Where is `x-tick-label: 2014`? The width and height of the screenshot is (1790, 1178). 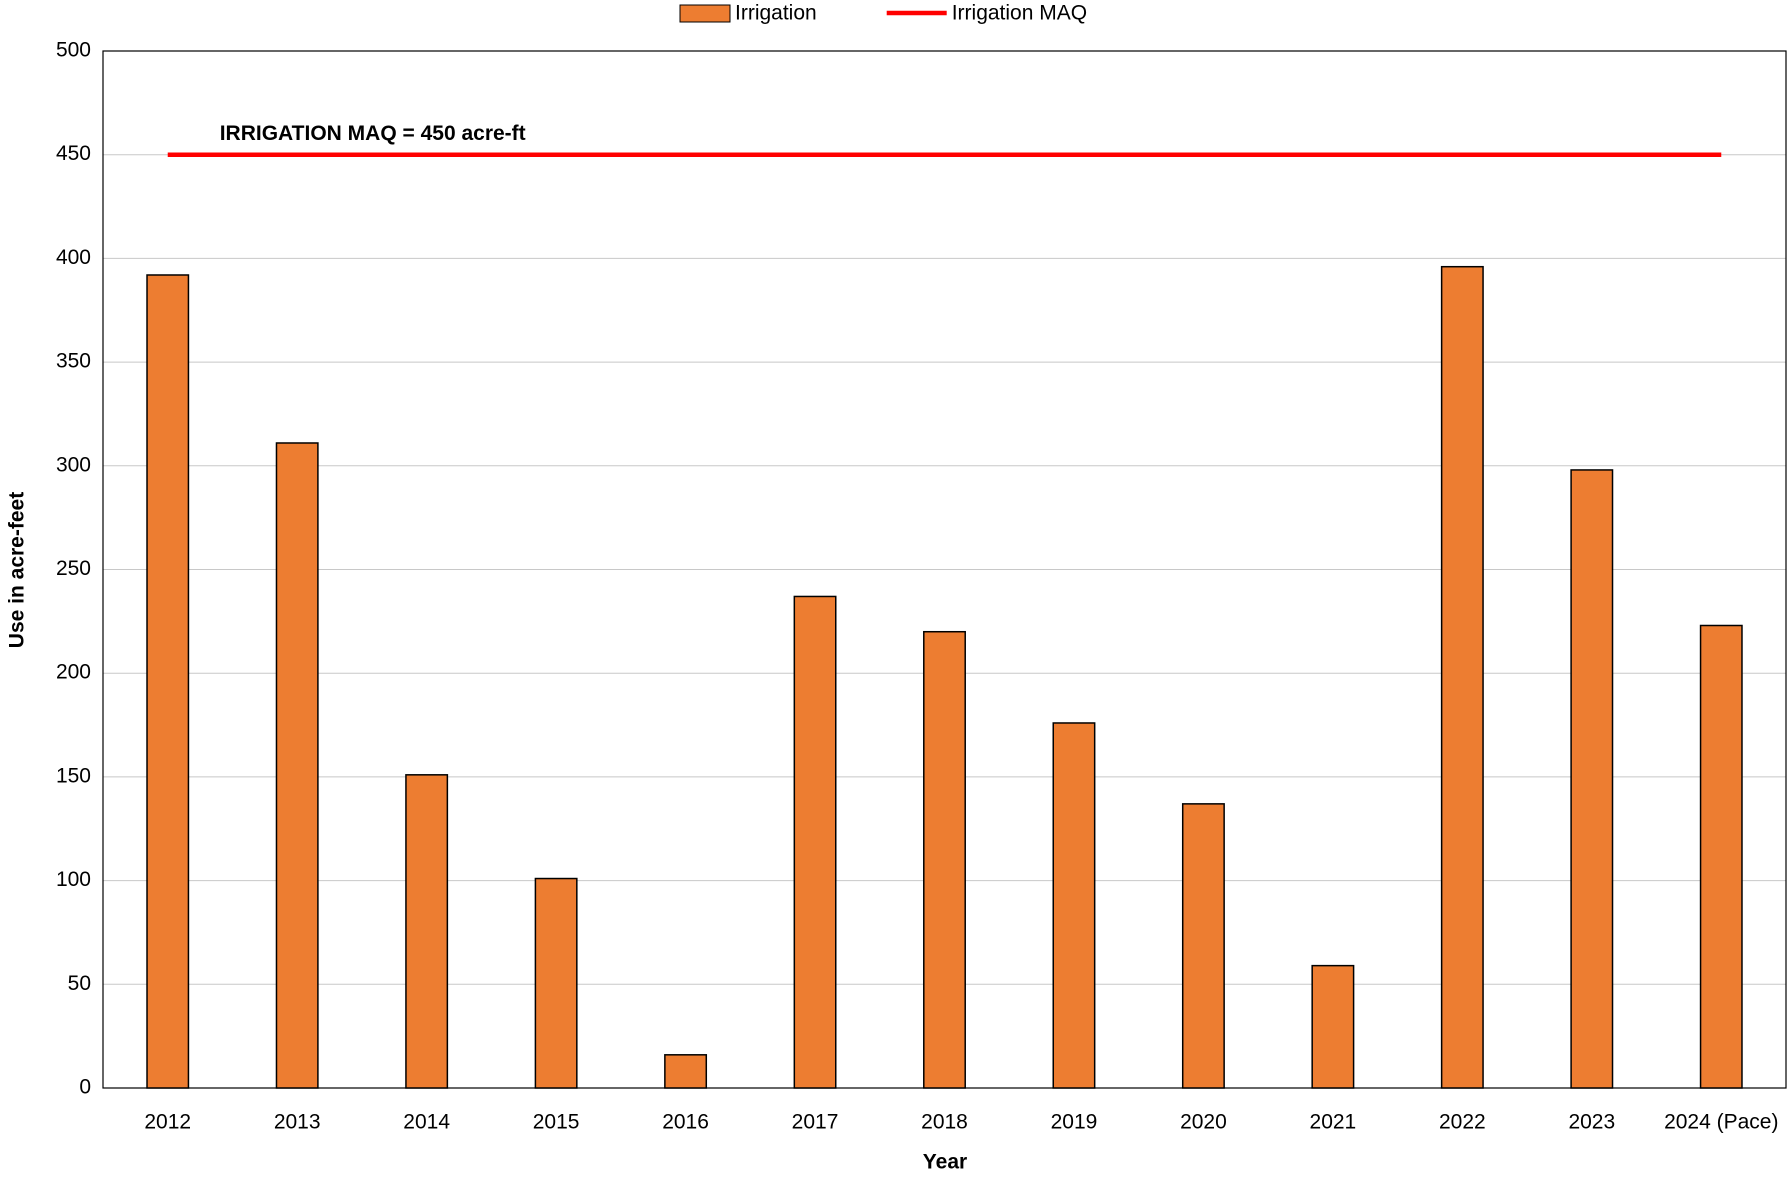
x-tick-label: 2014 is located at coordinates (426, 1122).